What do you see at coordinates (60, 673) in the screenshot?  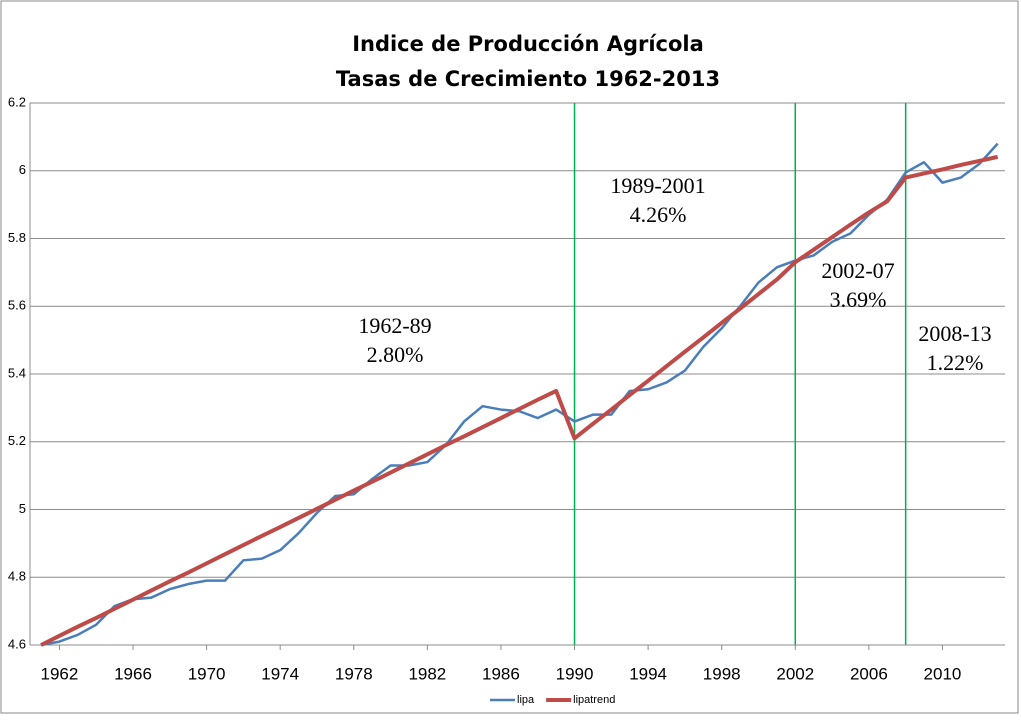 I see `x-tick-label: 1962` at bounding box center [60, 673].